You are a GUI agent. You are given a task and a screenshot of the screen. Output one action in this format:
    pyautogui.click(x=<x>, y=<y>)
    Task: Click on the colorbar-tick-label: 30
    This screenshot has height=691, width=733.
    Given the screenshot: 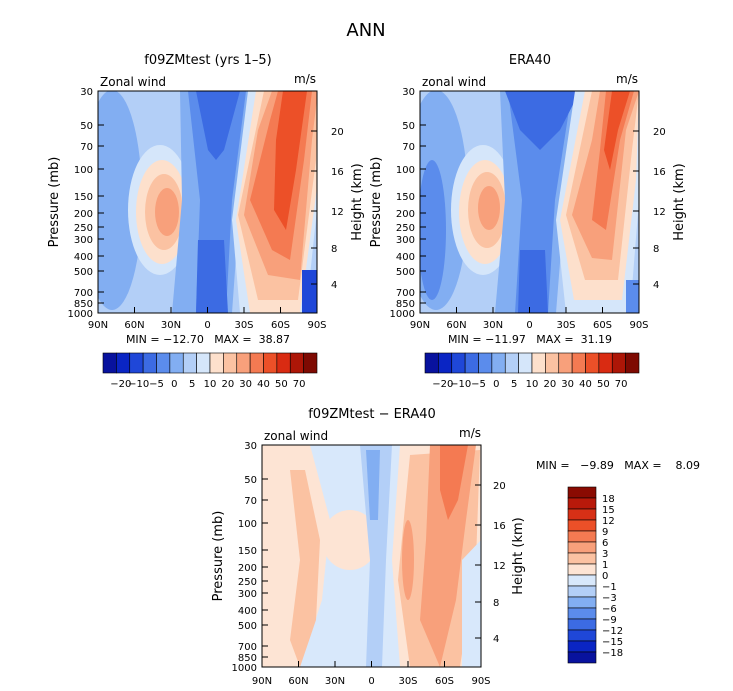 What is the action you would take?
    pyautogui.click(x=567, y=384)
    